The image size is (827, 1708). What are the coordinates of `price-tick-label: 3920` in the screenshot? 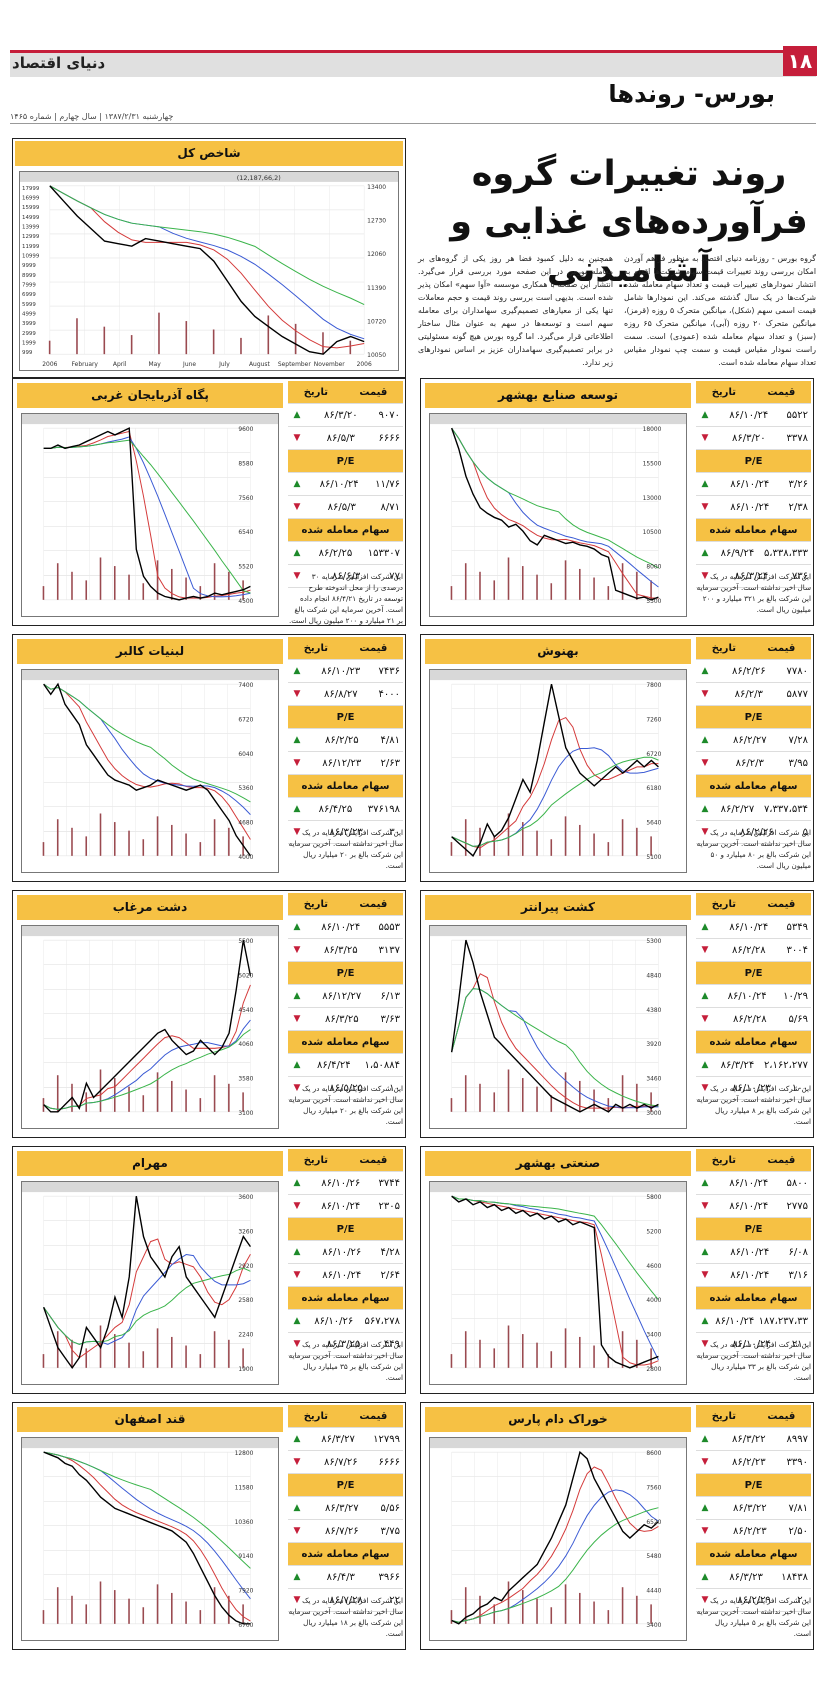 It's located at (653, 1044).